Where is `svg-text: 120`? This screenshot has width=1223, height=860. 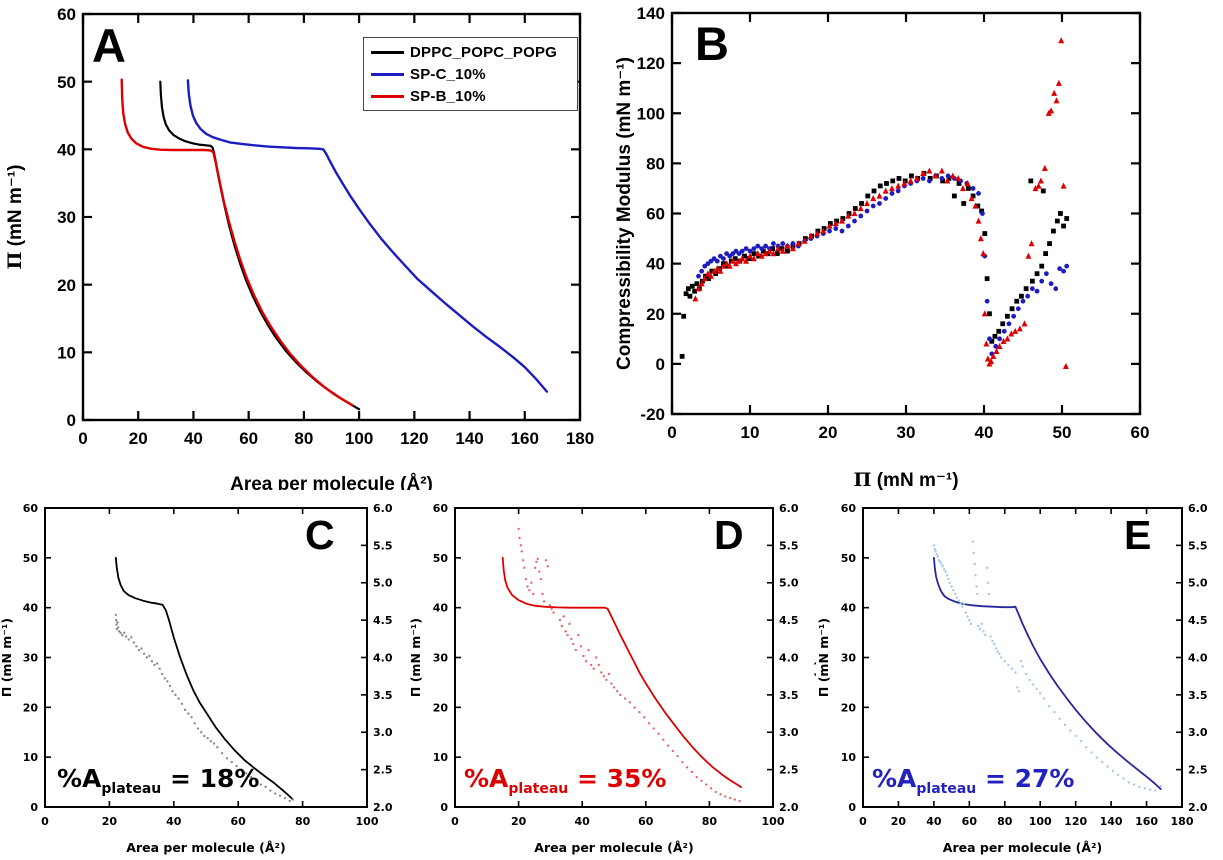 svg-text: 120 is located at coordinates (414, 438).